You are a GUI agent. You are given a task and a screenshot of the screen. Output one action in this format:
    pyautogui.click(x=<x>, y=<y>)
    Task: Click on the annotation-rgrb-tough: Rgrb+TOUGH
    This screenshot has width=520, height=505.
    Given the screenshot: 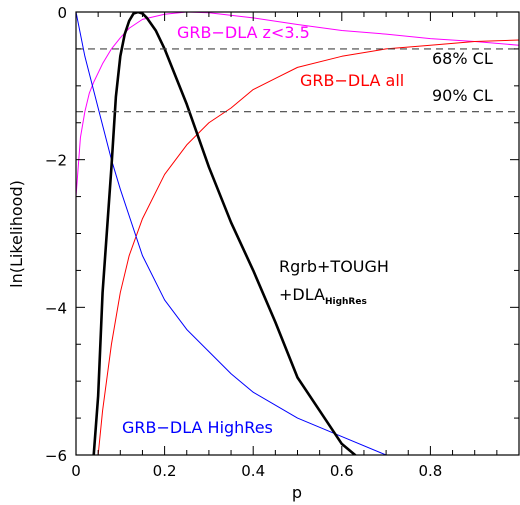 What is the action you would take?
    pyautogui.click(x=334, y=266)
    